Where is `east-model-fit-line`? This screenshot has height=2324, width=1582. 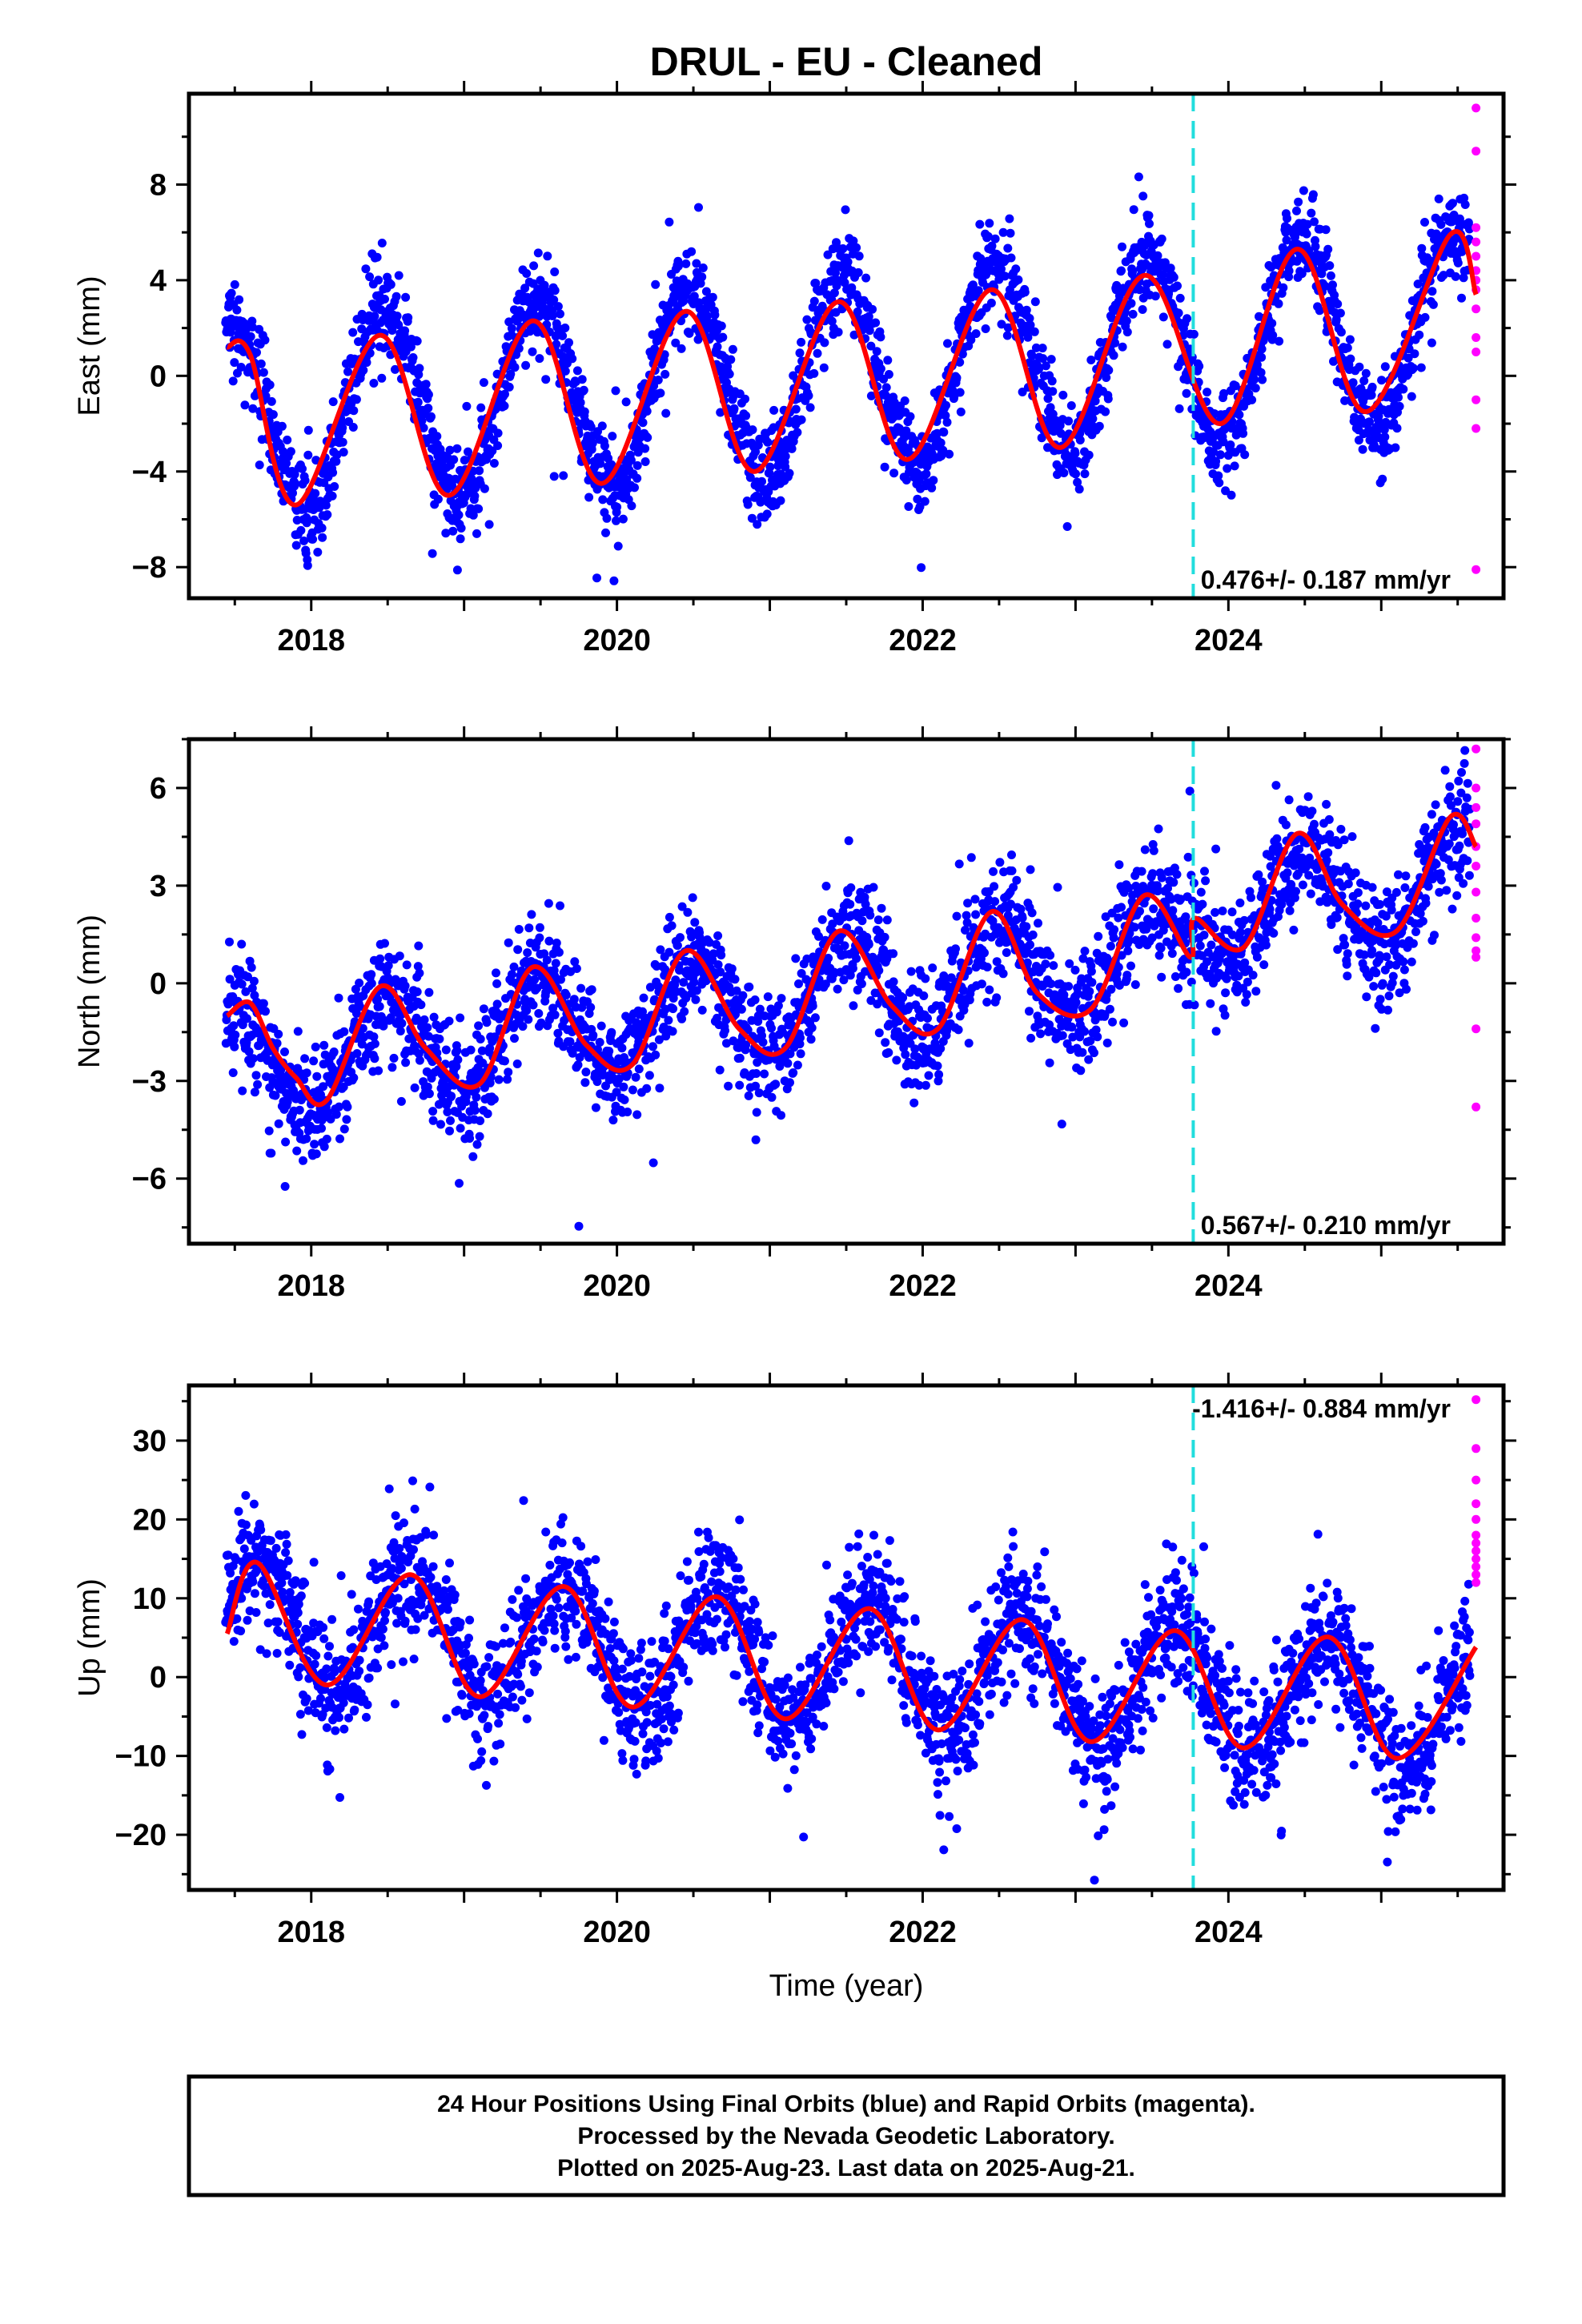
east-model-fit-line is located at coordinates (852, 368).